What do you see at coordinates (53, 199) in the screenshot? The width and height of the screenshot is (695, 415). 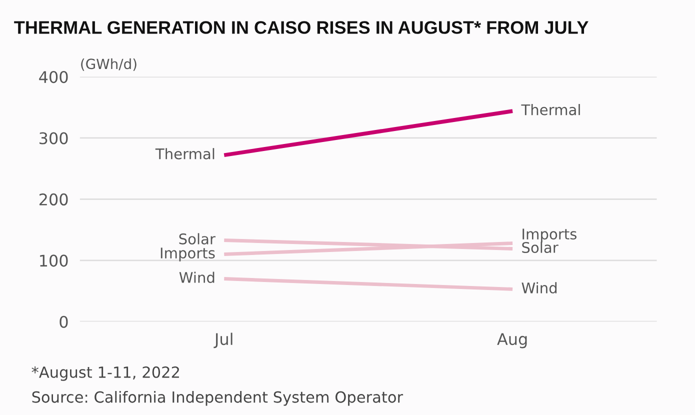 I see `y-tick-label: 200` at bounding box center [53, 199].